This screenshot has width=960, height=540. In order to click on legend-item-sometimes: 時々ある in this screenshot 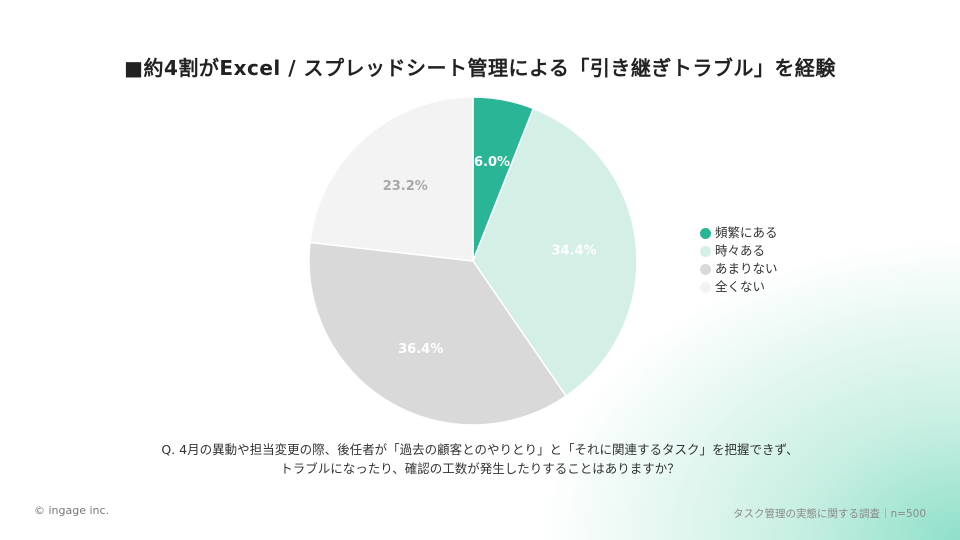, I will do `click(739, 251)`.